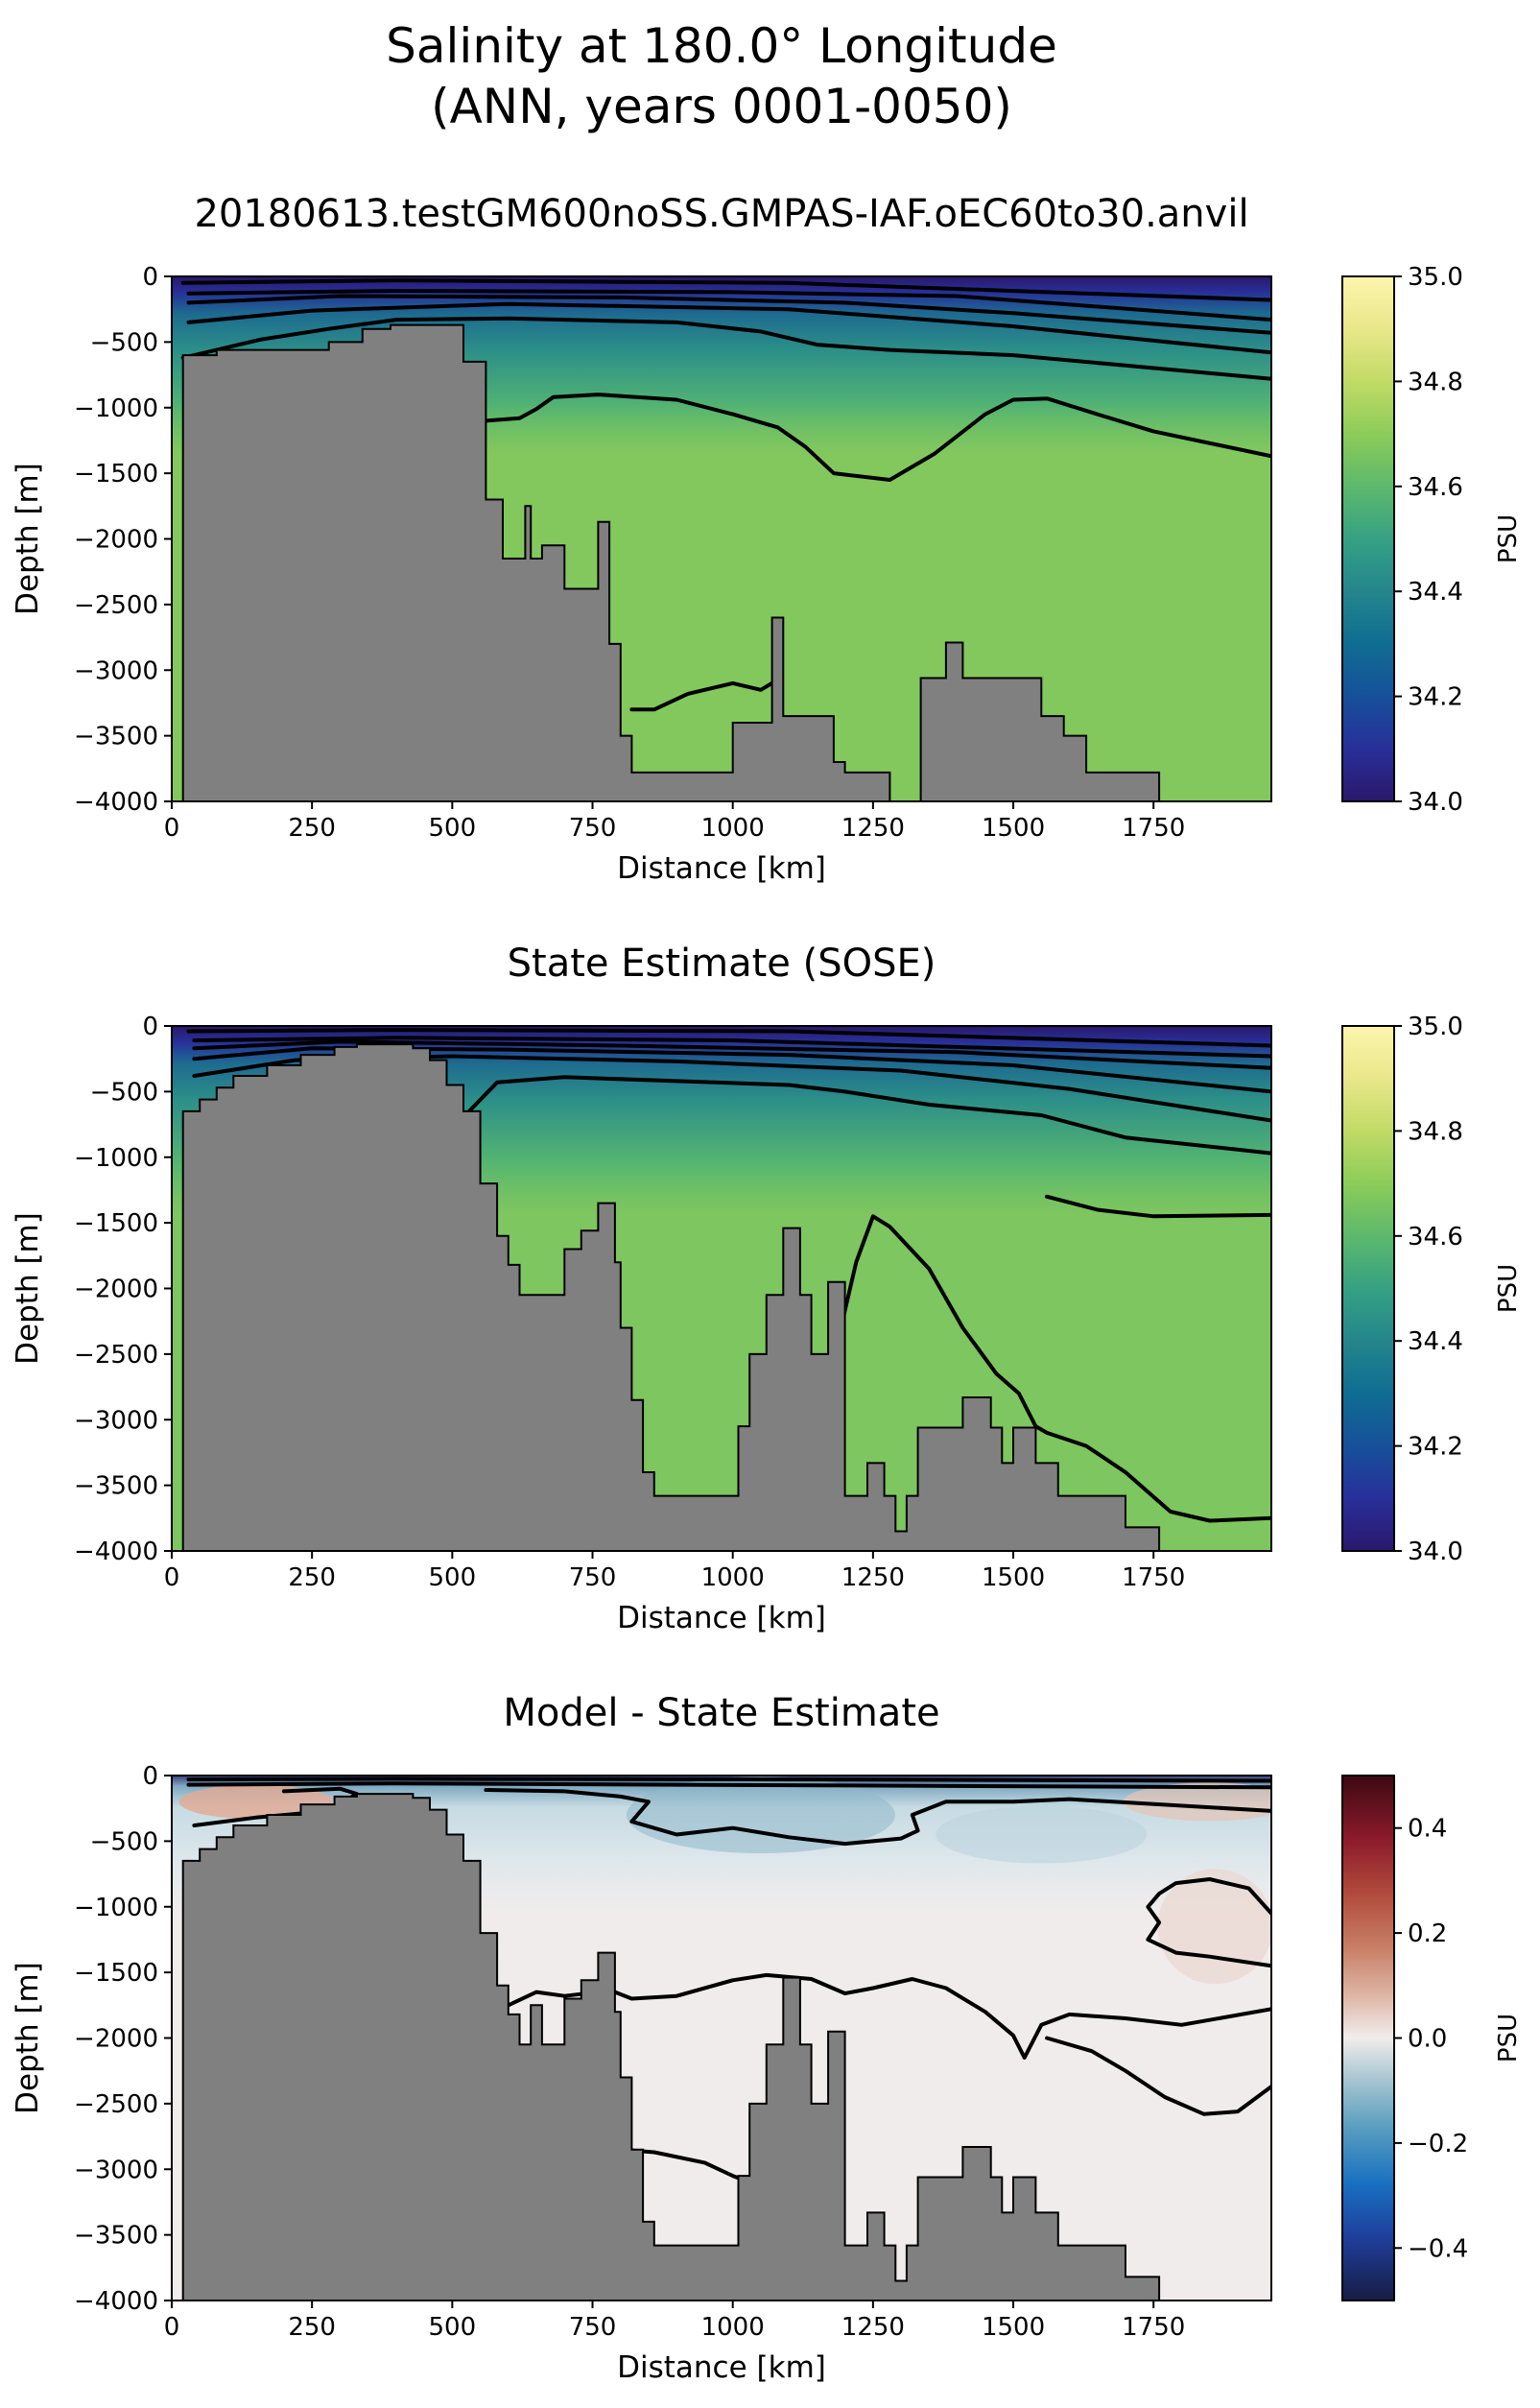  I want to click on fresh-anomaly-patch, so click(1042, 1834).